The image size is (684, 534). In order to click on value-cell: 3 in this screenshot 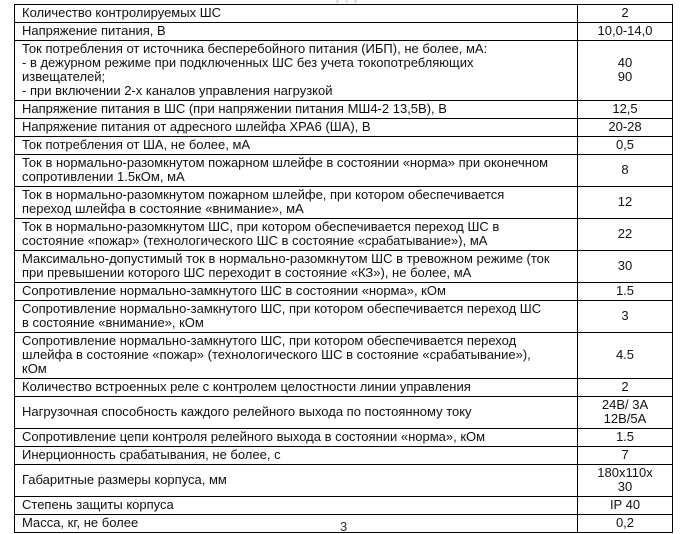, I will do `click(625, 316)`.